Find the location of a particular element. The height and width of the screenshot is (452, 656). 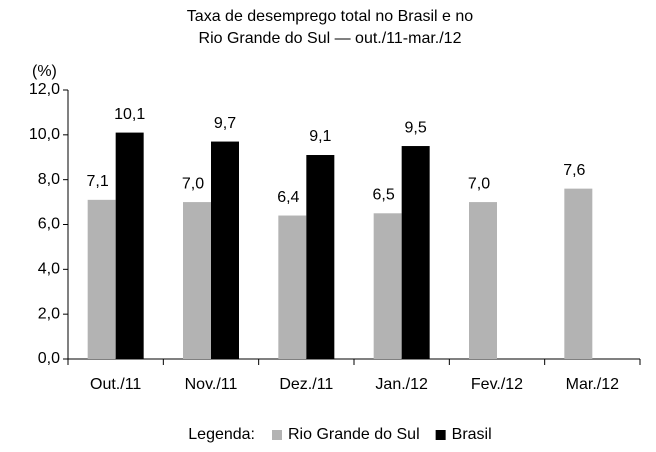

y-tick-label: 0,0 is located at coordinates (49, 358).